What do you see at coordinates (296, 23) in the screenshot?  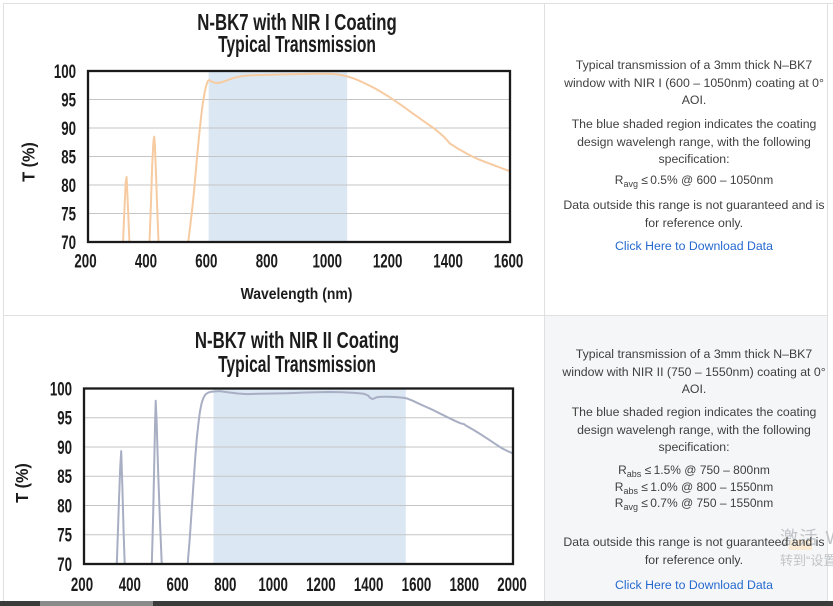 I see `svg-text: N-BK7 with NIR I Coating` at bounding box center [296, 23].